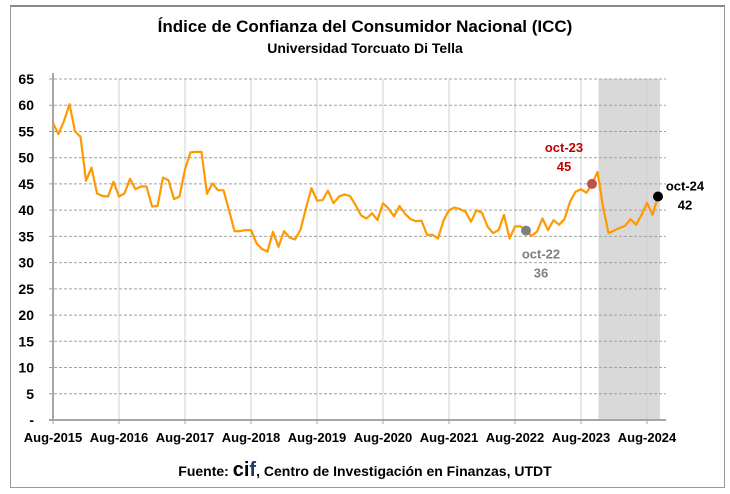  Describe the element at coordinates (685, 205) in the screenshot. I see `annotation-value: 42` at that location.